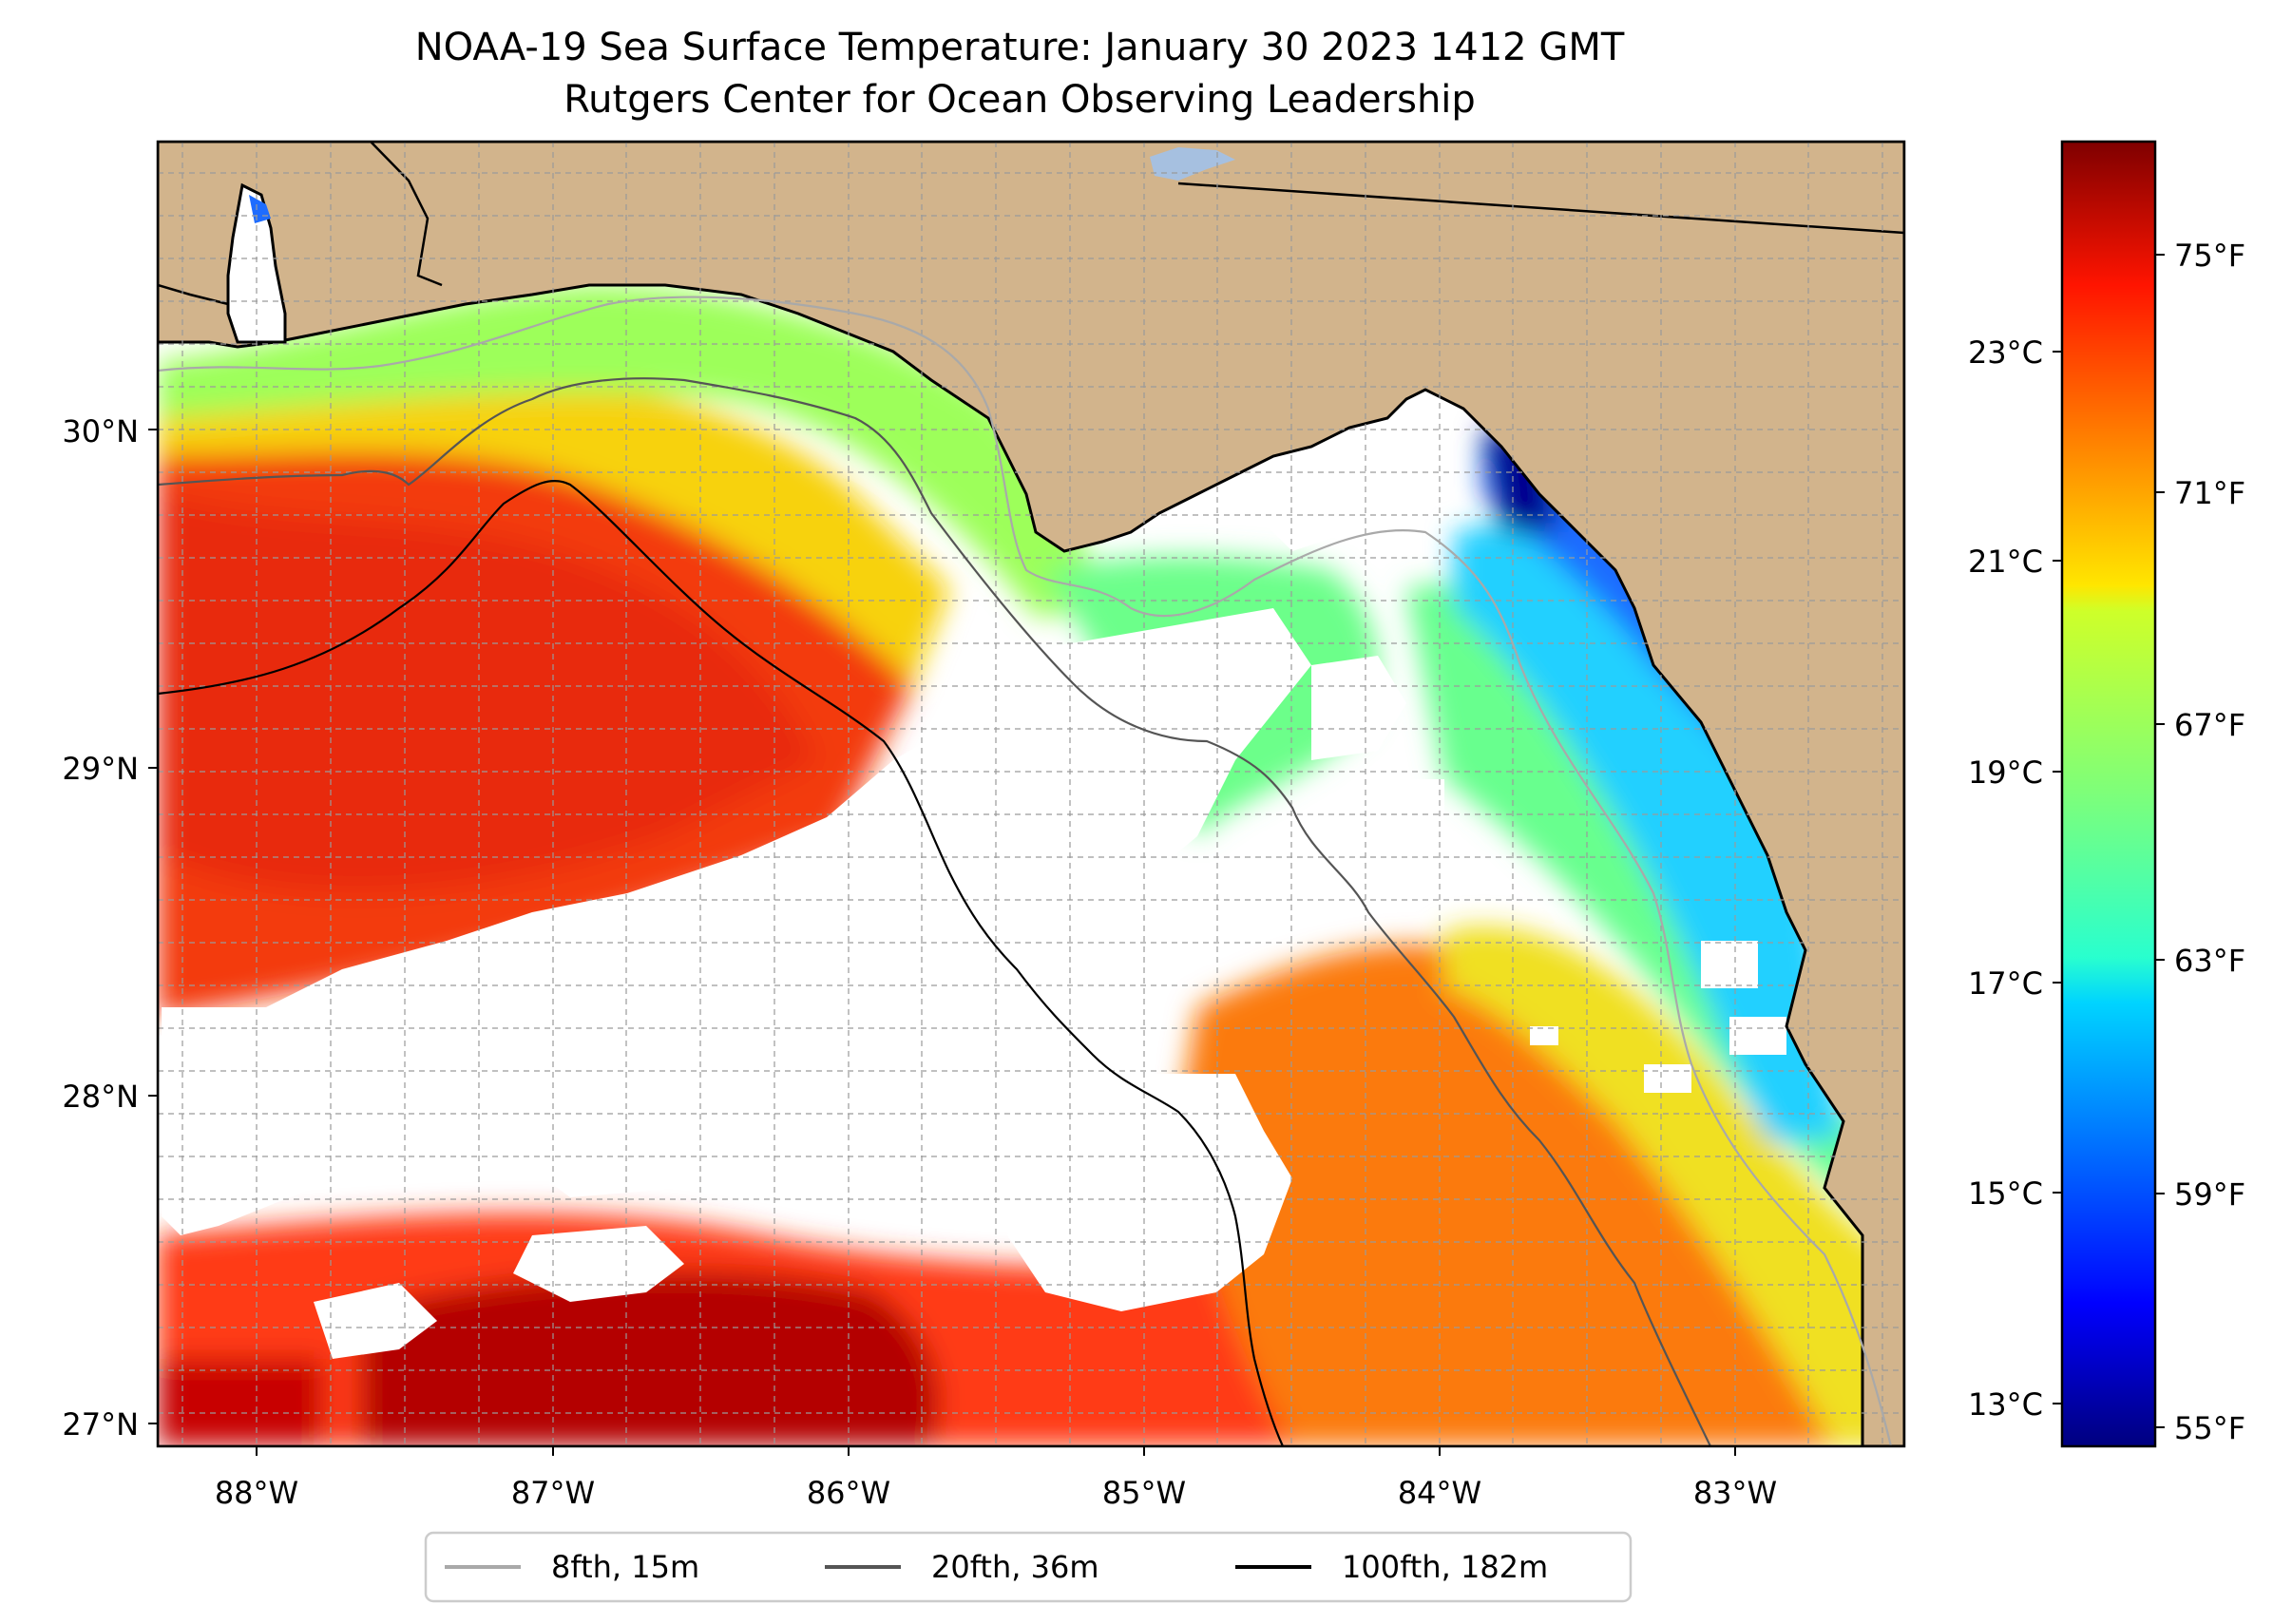  What do you see at coordinates (375, 1321) in the screenshot?
I see `cloud-south-blob` at bounding box center [375, 1321].